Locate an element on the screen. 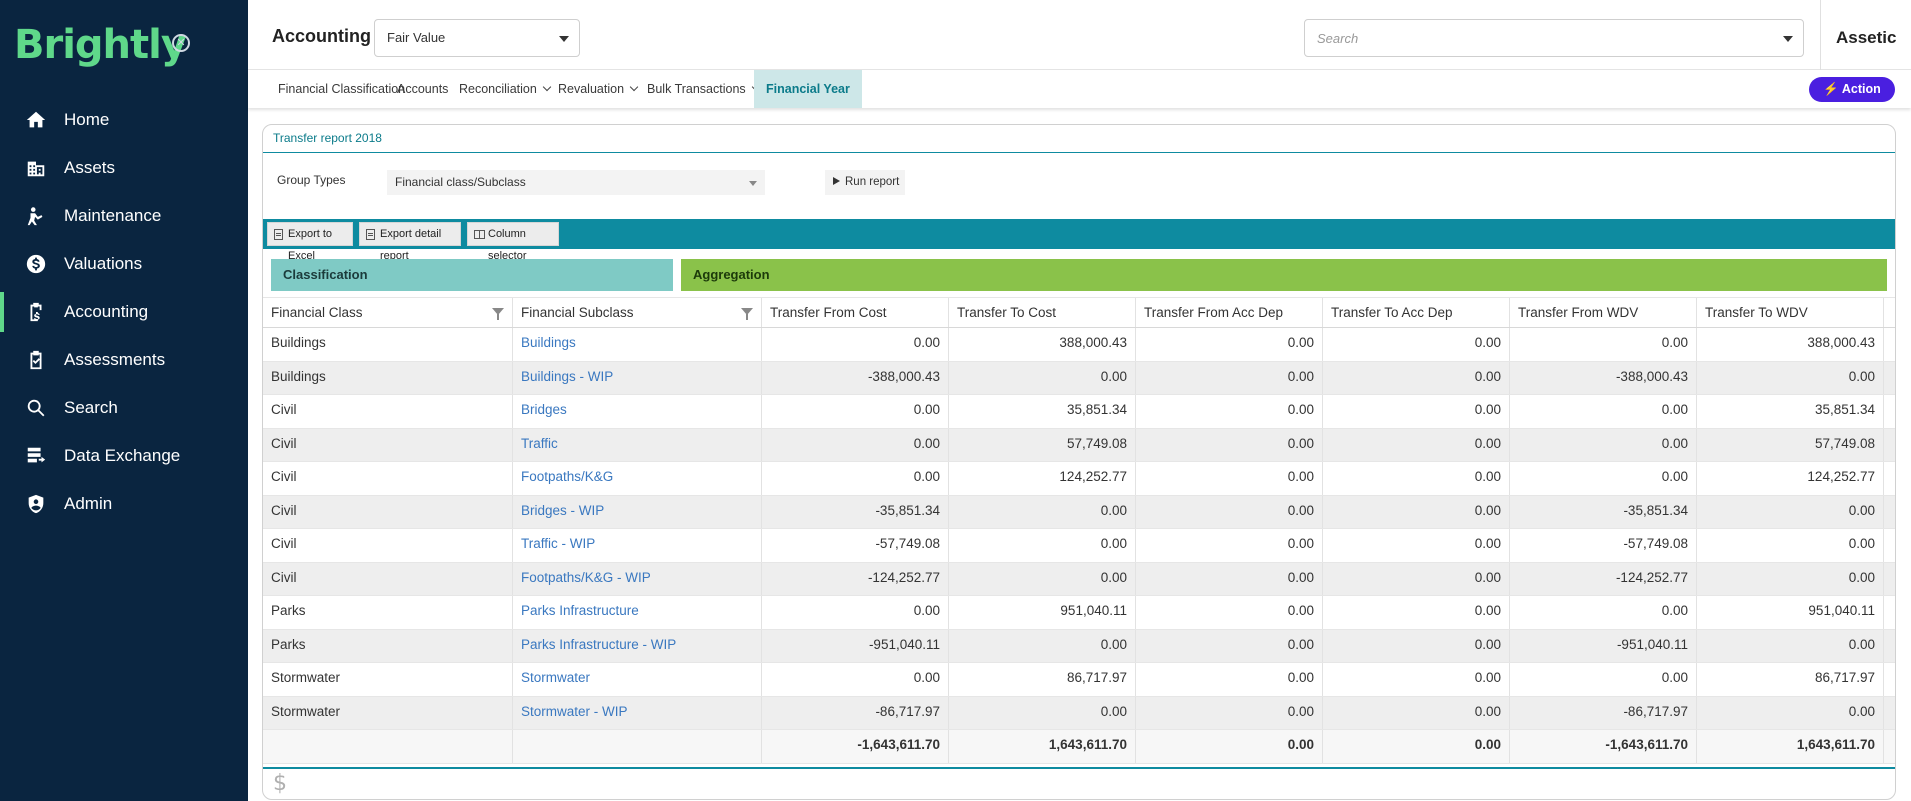  tab-accounts: Accounts is located at coordinates (422, 89).